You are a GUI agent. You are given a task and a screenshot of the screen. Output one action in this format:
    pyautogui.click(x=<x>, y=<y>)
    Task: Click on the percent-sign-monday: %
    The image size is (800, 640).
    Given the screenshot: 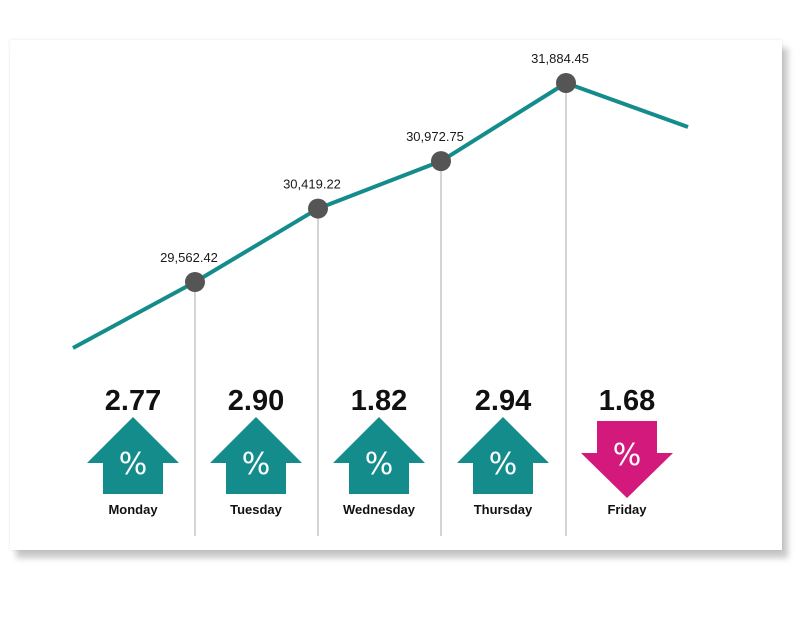 What is the action you would take?
    pyautogui.click(x=133, y=464)
    